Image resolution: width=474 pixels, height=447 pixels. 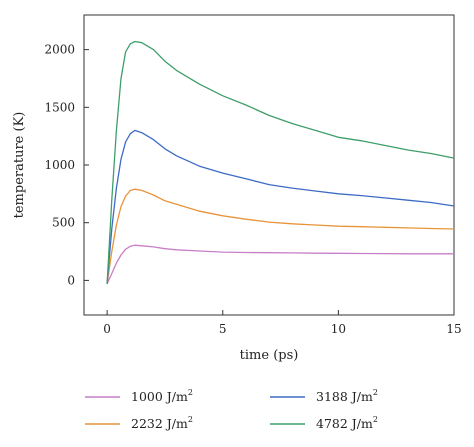 I want to click on legend-label: 3188 J/m2, so click(x=347, y=396).